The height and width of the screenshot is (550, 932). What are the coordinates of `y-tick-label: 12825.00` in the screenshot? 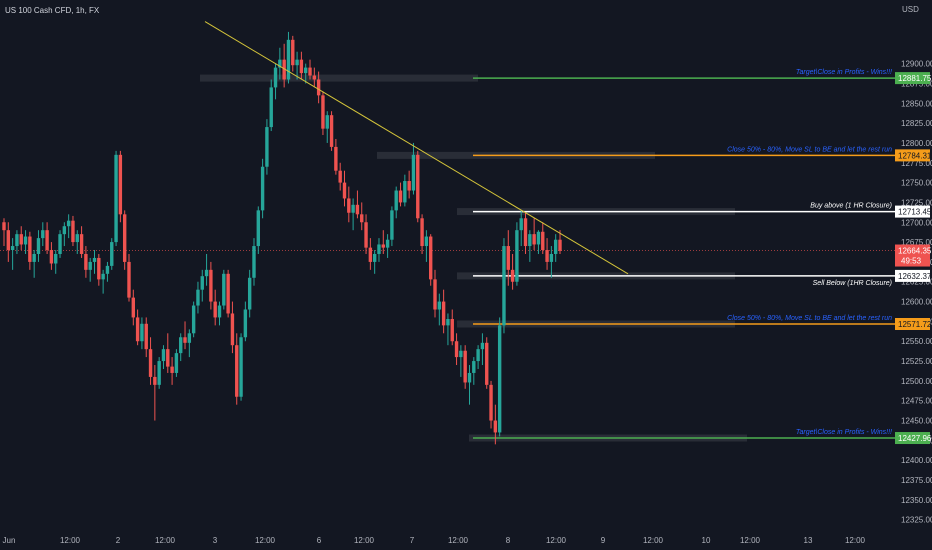 It's located at (916, 123).